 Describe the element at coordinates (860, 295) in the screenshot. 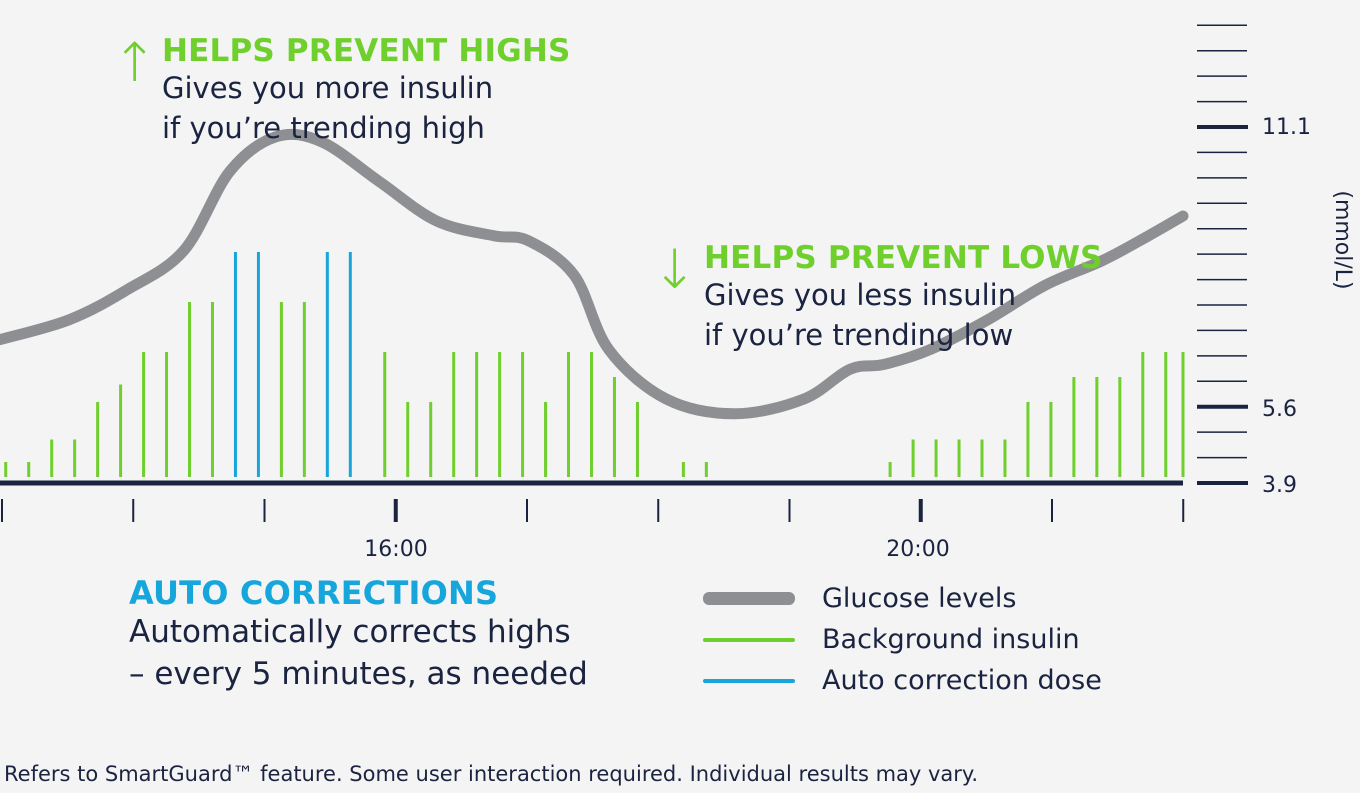

I see `callout-line: Gives you less insulin` at that location.